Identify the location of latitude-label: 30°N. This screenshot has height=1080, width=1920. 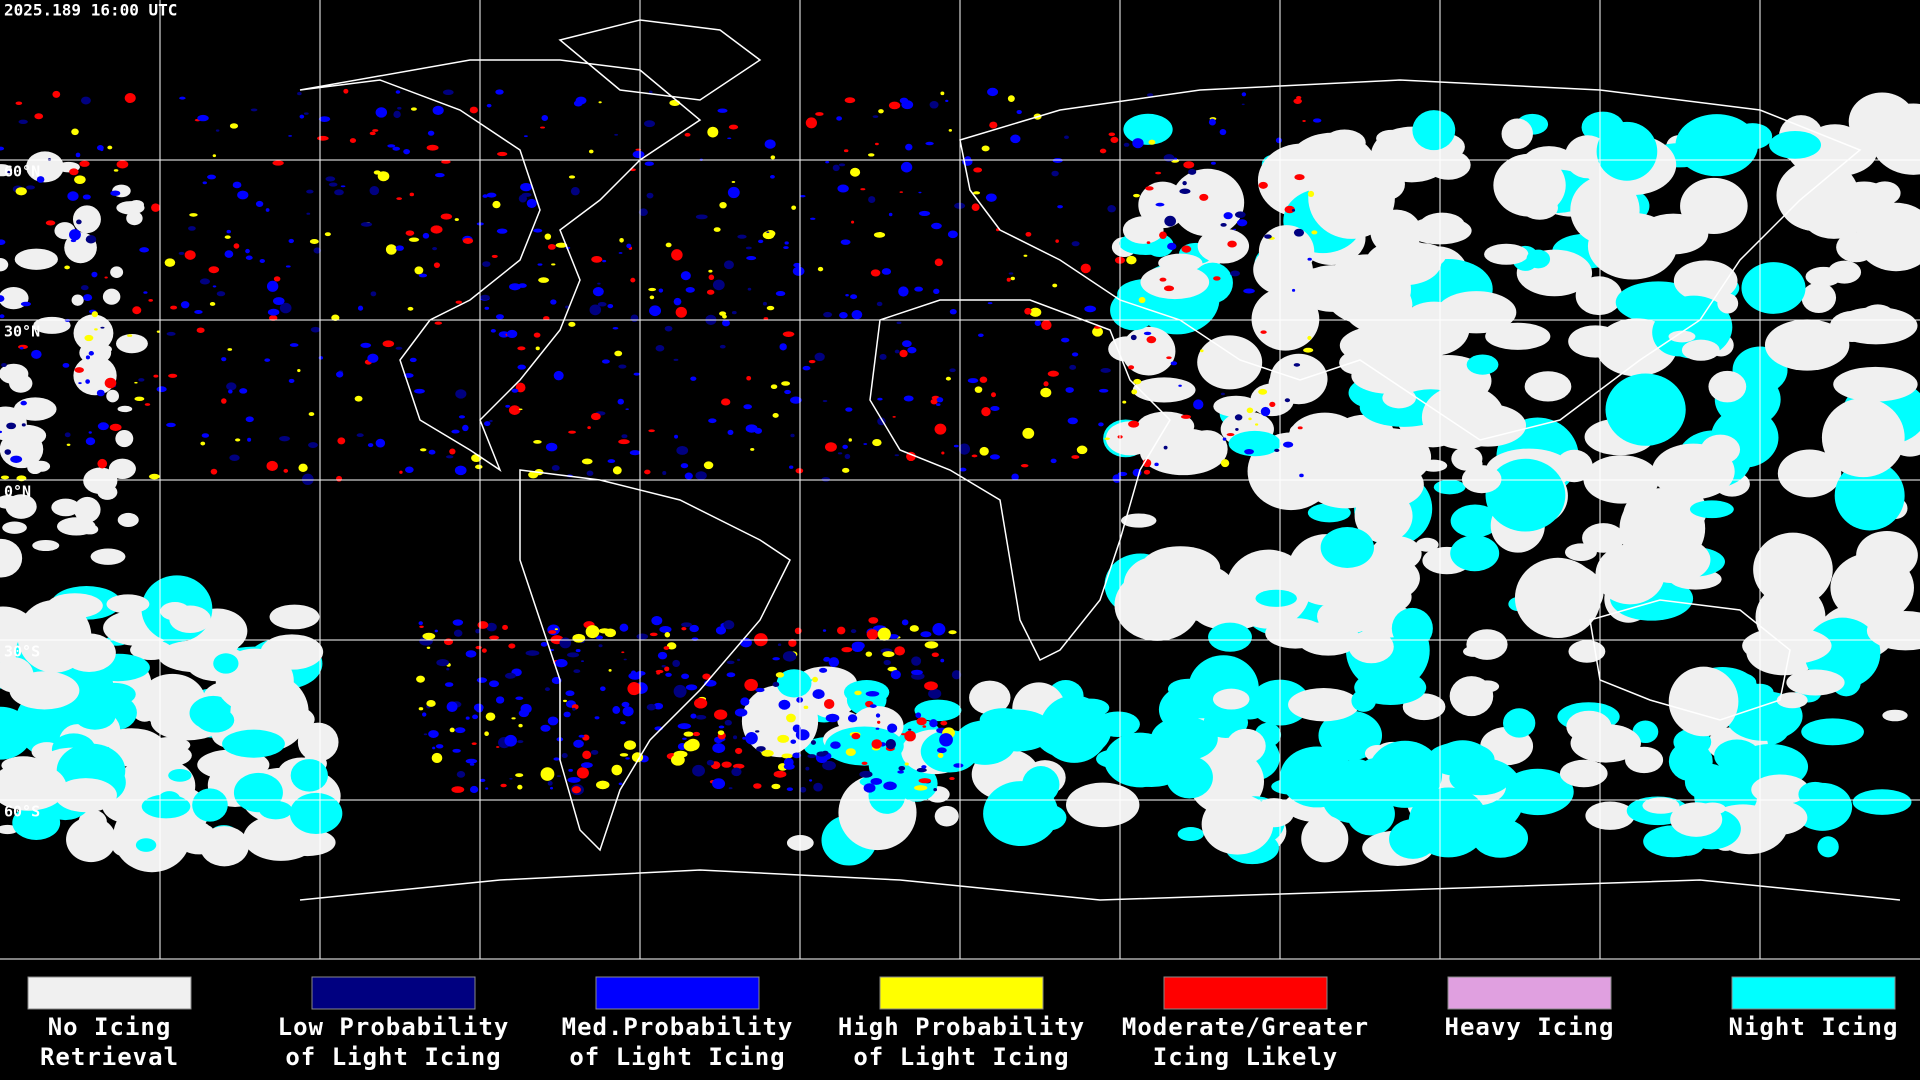
(22, 332).